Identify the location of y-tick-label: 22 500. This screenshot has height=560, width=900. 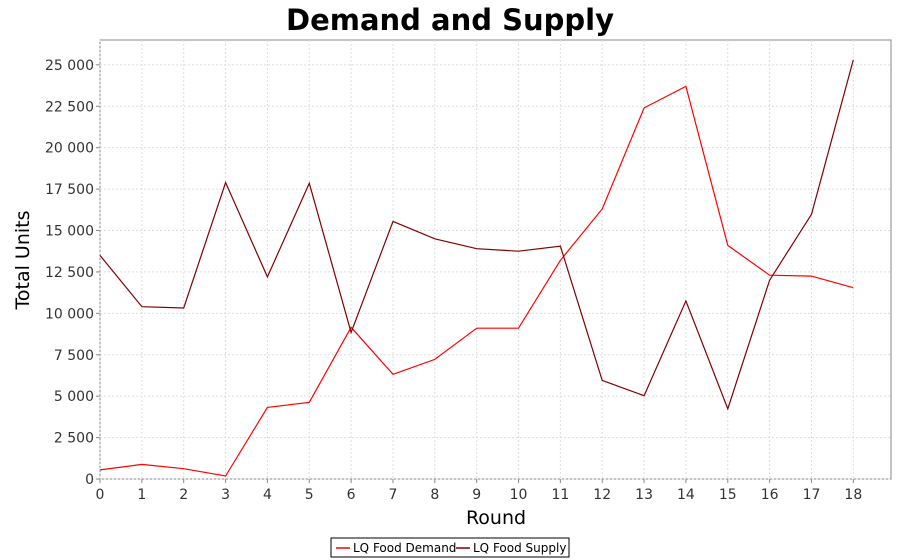
(69, 107).